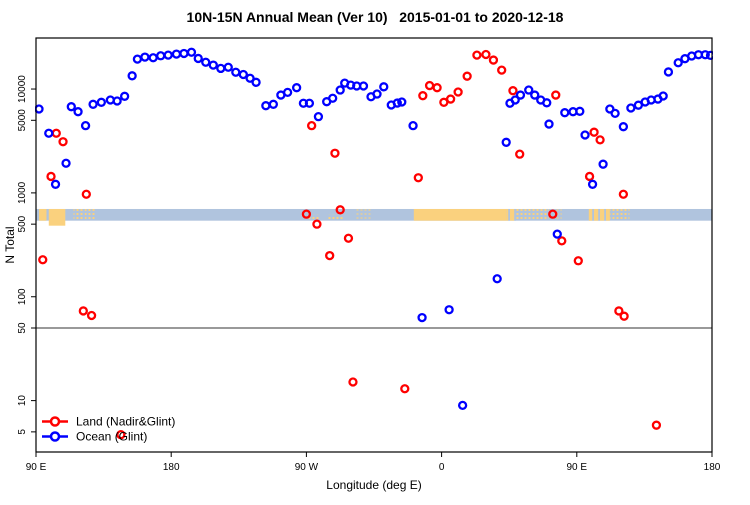  Describe the element at coordinates (373, 485) in the screenshot. I see `x-axis-title: Longitude (deg E)` at that location.